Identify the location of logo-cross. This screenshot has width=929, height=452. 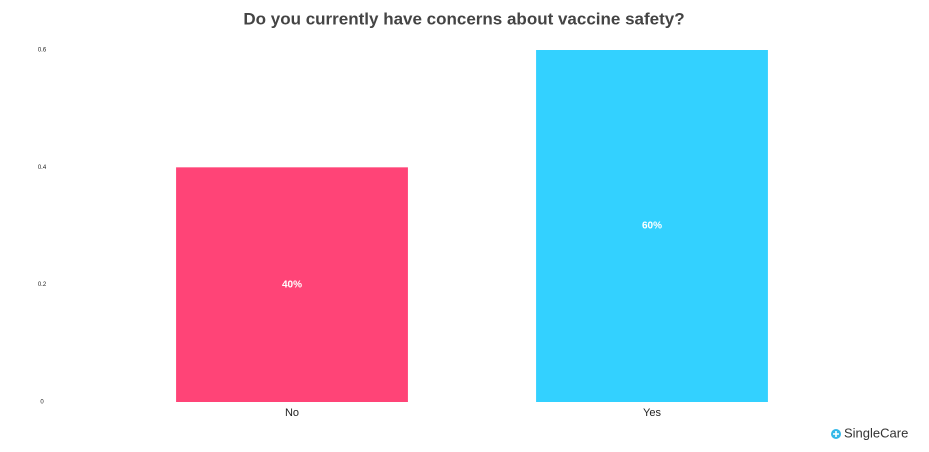
(836, 434).